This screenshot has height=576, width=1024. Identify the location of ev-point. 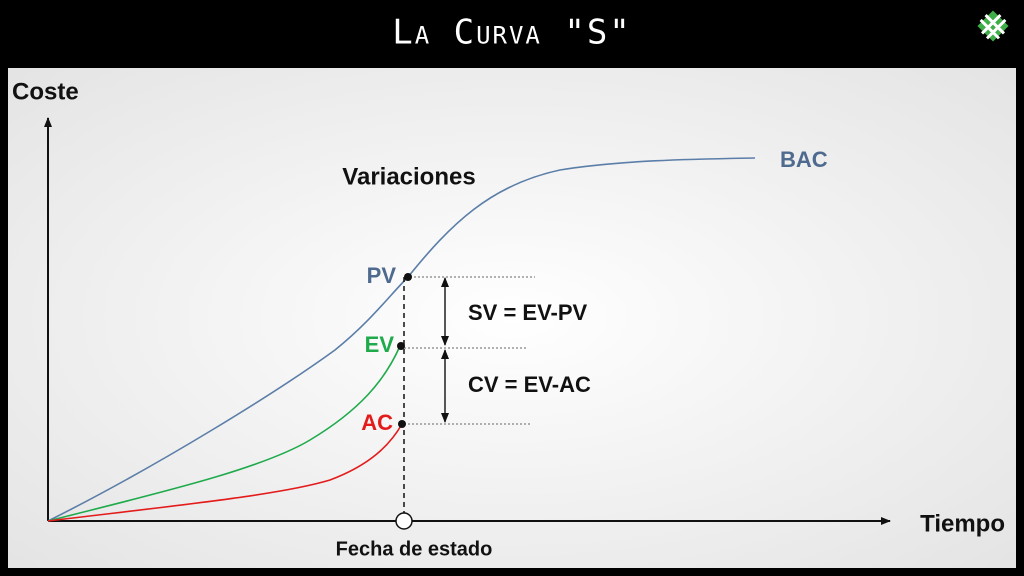
(401, 346).